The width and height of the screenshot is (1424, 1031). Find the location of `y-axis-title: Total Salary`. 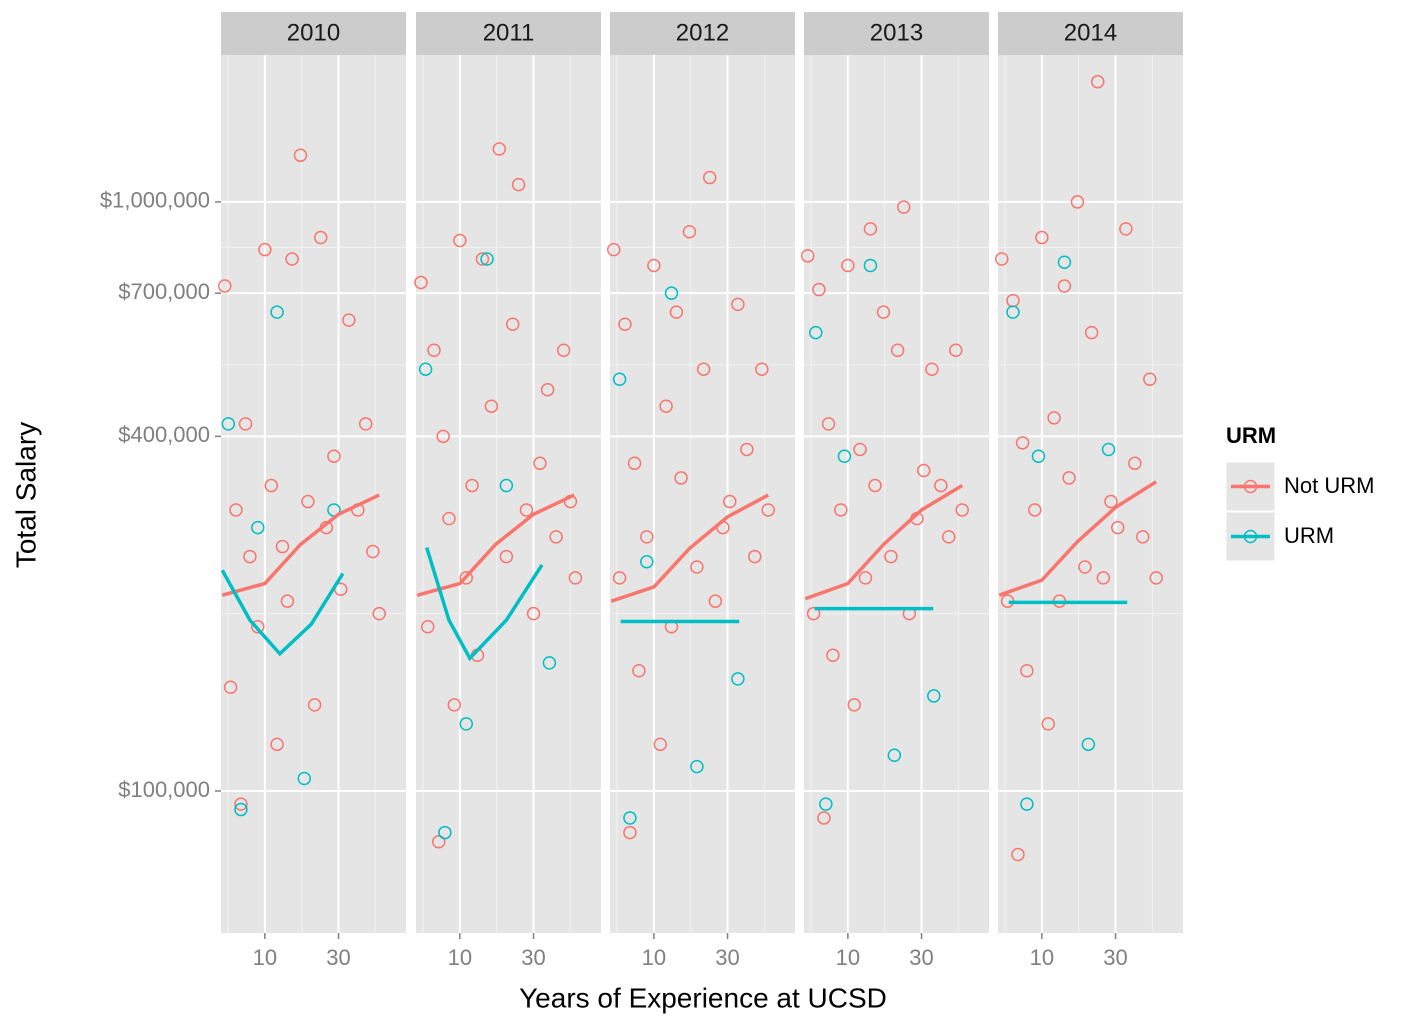

y-axis-title: Total Salary is located at coordinates (25, 495).